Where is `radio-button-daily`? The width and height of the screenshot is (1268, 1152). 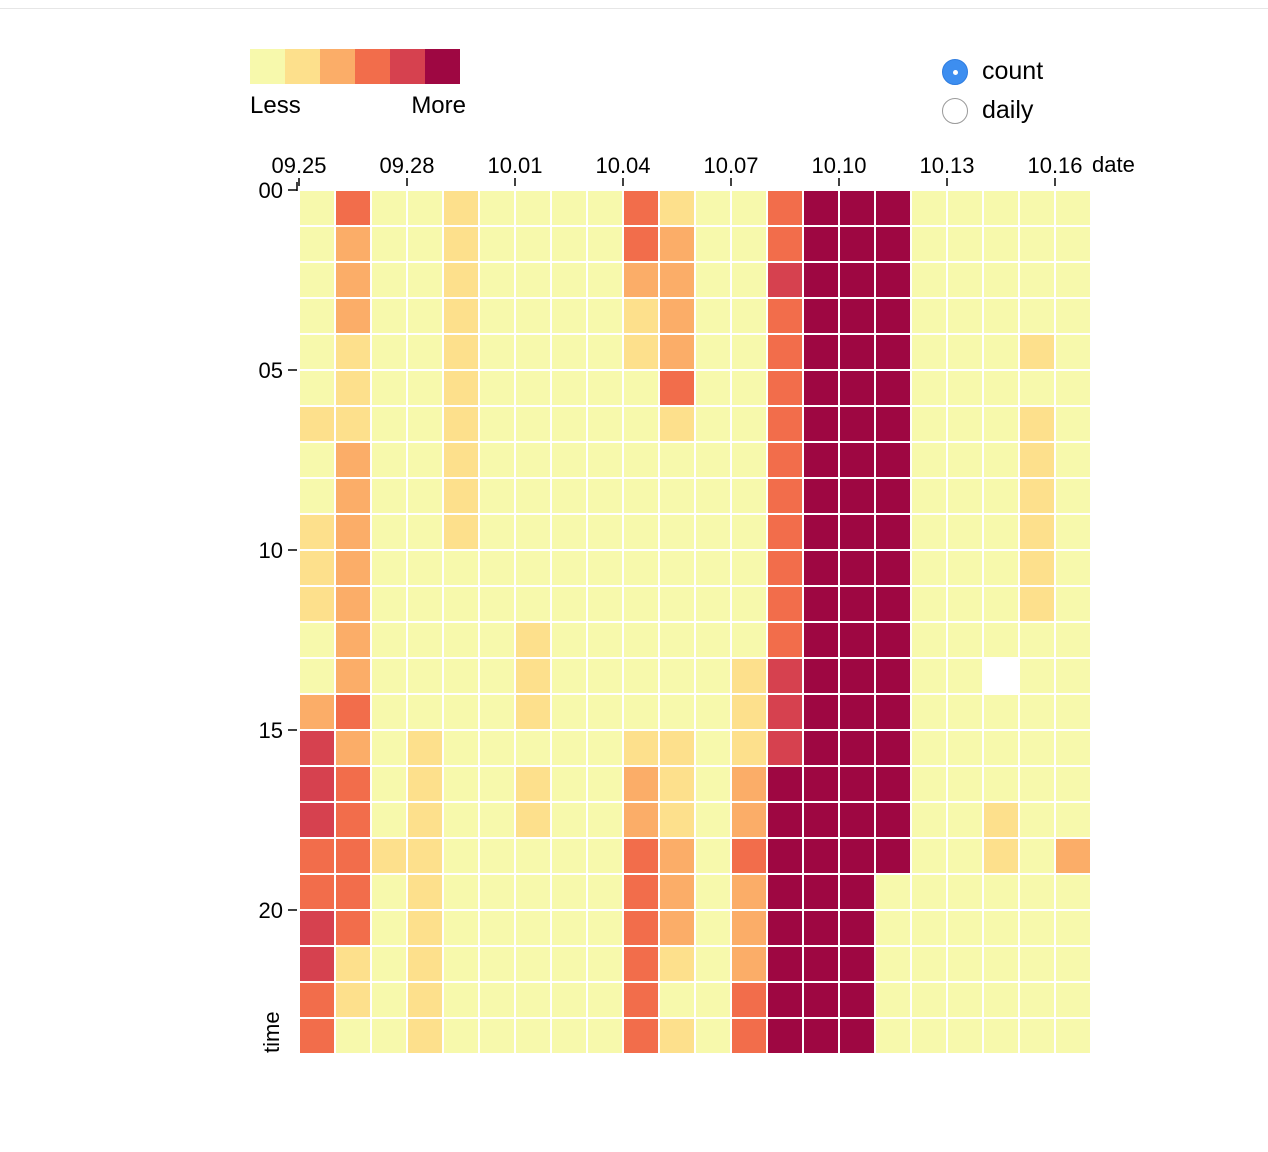
radio-button-daily is located at coordinates (955, 110).